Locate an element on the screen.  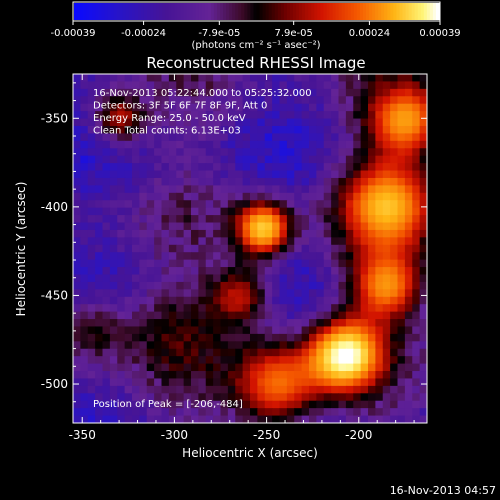
colorbar-tick-label: 0.00039 is located at coordinates (439, 33).